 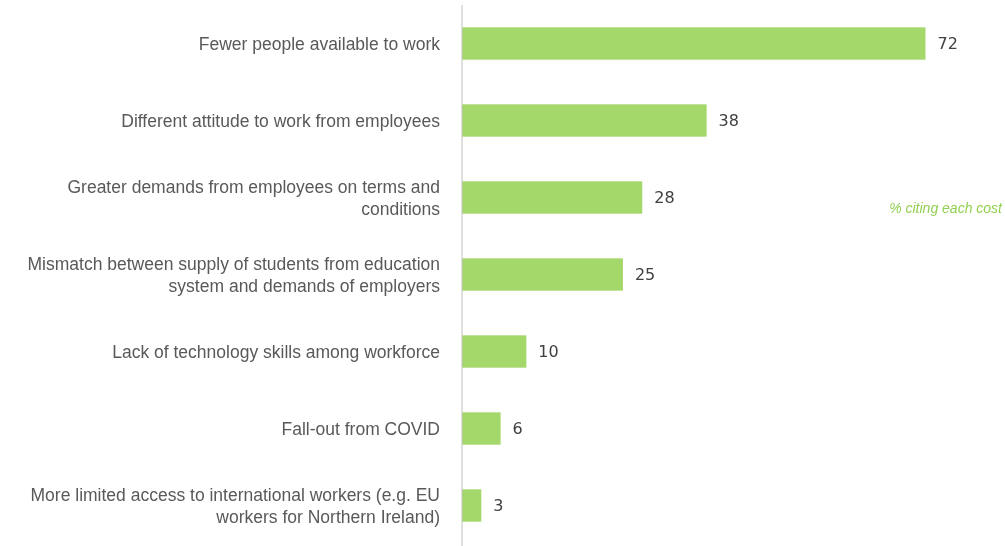 What do you see at coordinates (548, 352) in the screenshot?
I see `data-label: 10` at bounding box center [548, 352].